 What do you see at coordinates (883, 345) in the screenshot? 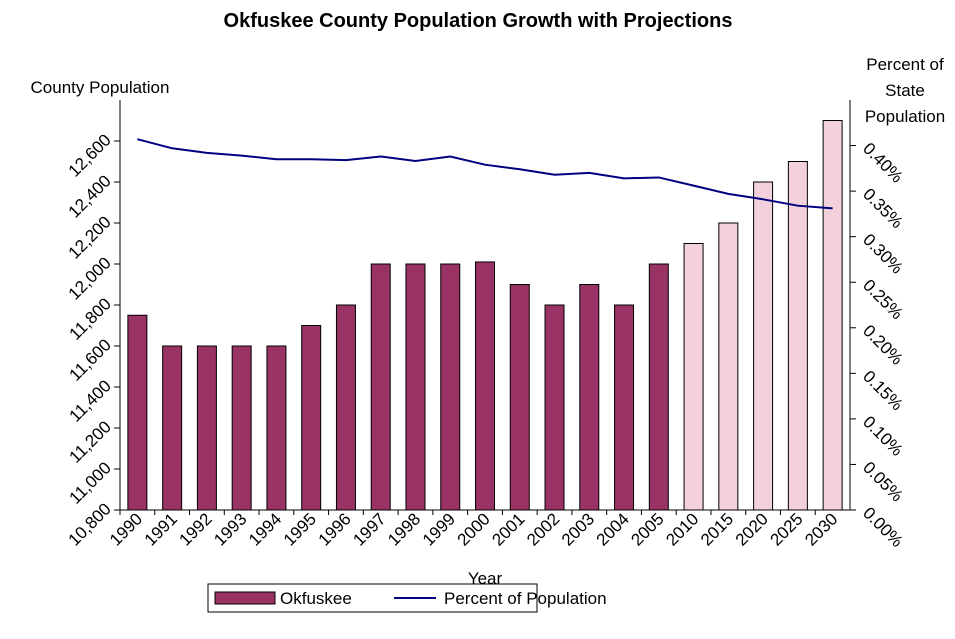
I see `y2-tick-label: 0.20%` at bounding box center [883, 345].